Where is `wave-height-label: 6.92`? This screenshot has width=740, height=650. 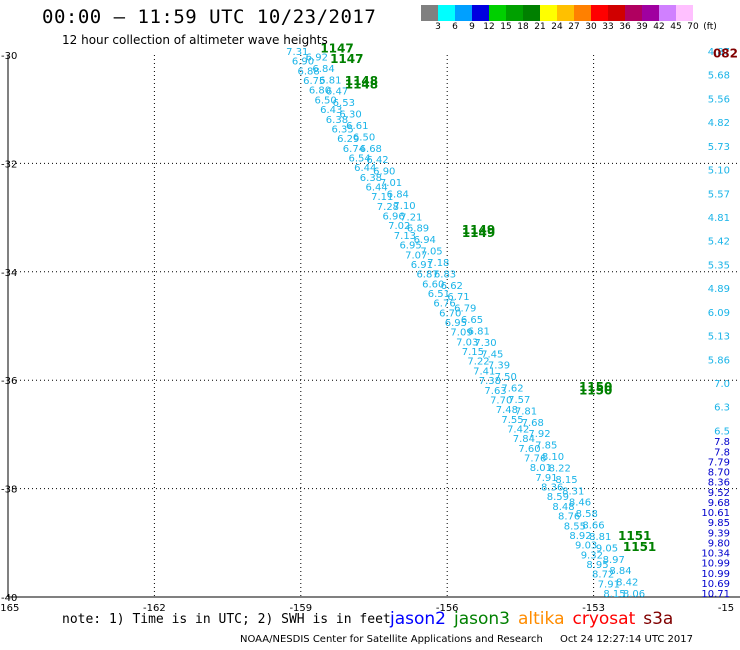
wave-height-label: 6.92 is located at coordinates (317, 57).